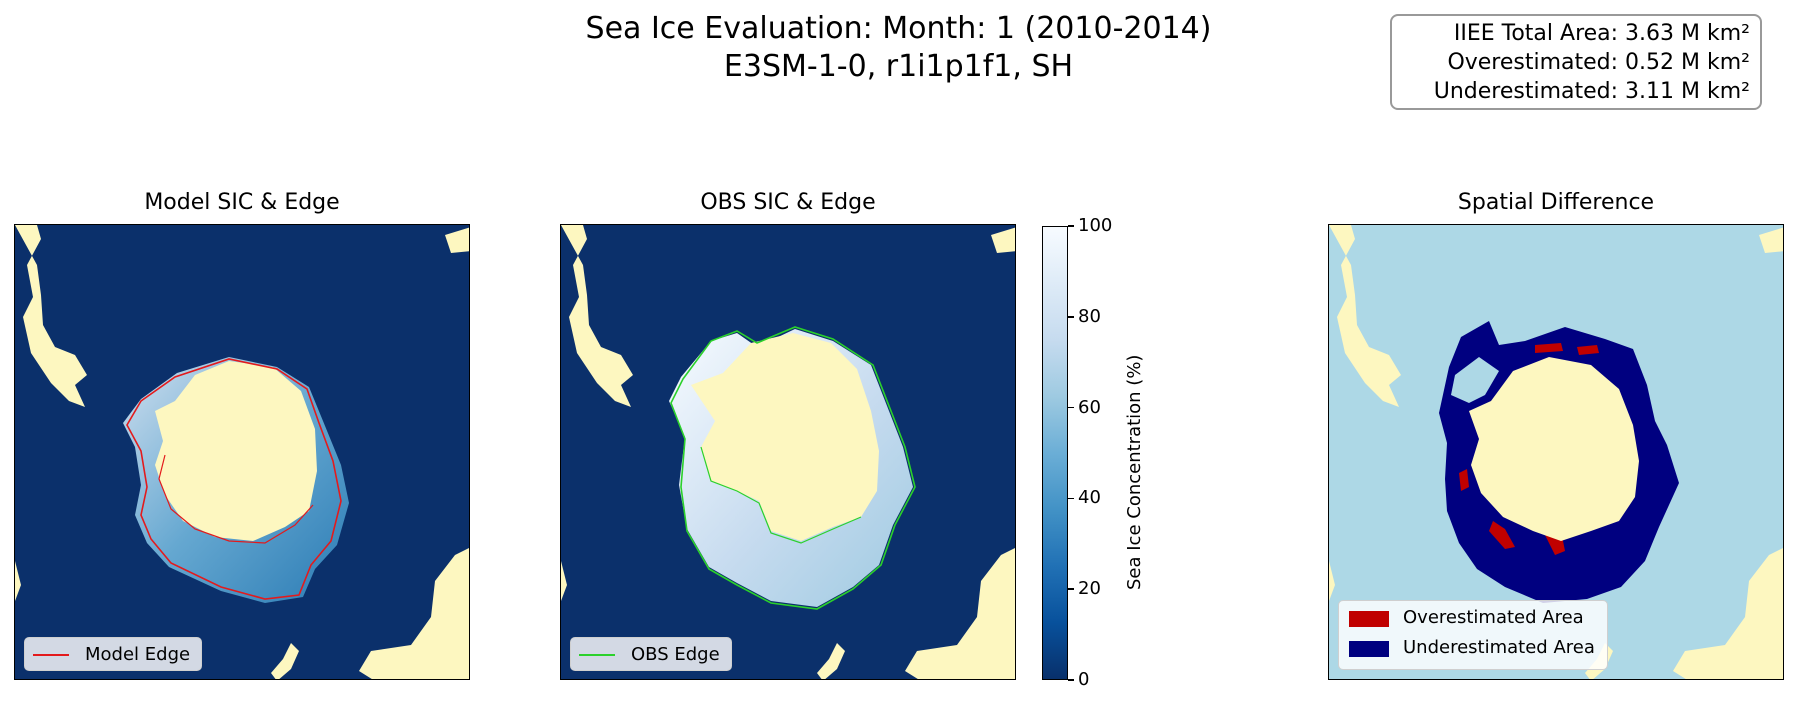  Describe the element at coordinates (236, 499) in the screenshot. I see `model-edge-inner-line` at that location.